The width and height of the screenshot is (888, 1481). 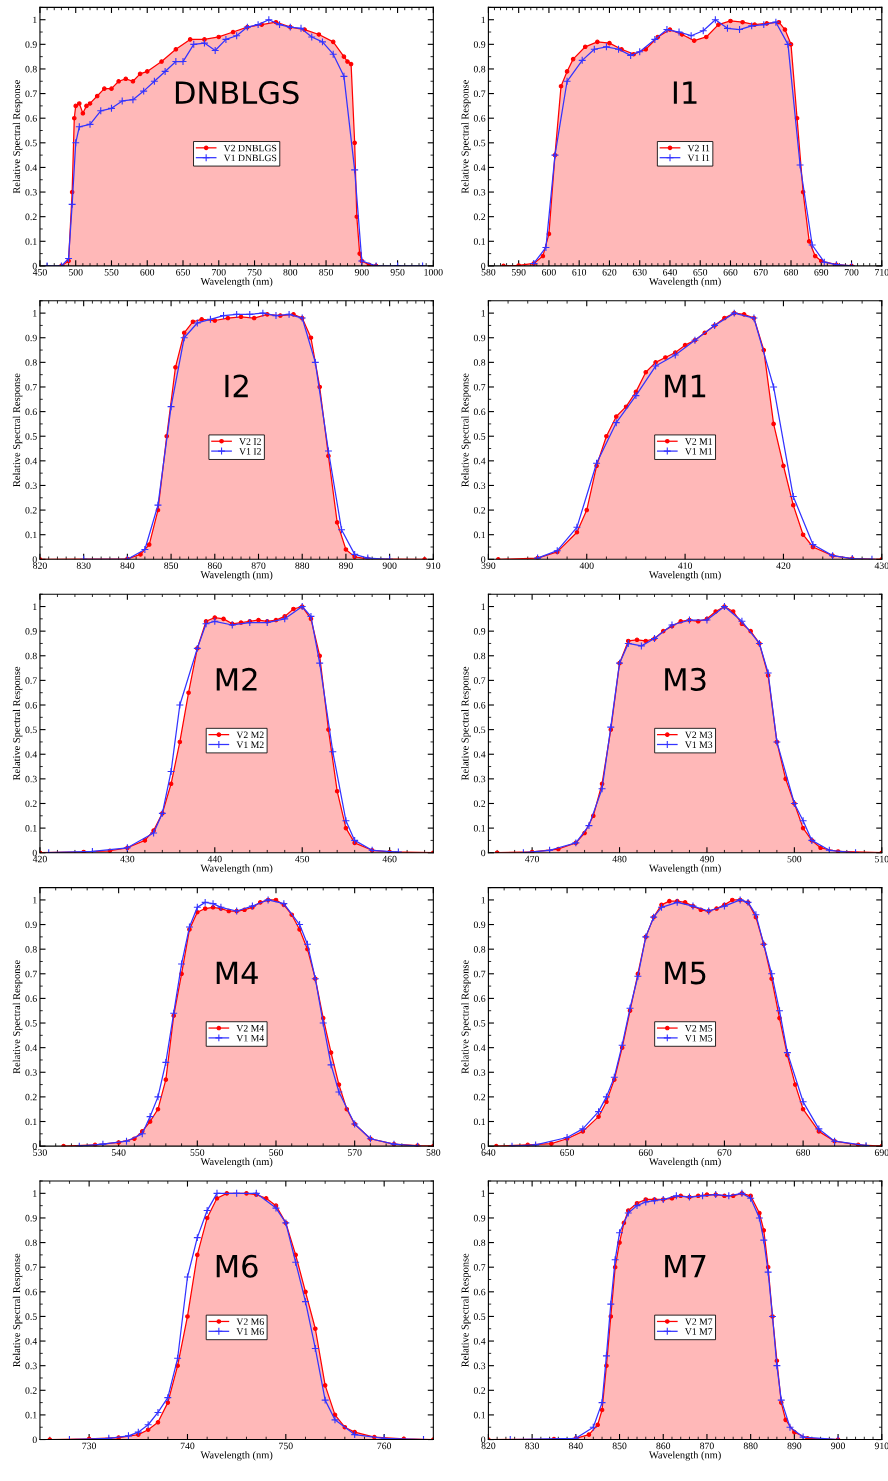 I want to click on x-tick-label: 580, so click(x=433, y=1152).